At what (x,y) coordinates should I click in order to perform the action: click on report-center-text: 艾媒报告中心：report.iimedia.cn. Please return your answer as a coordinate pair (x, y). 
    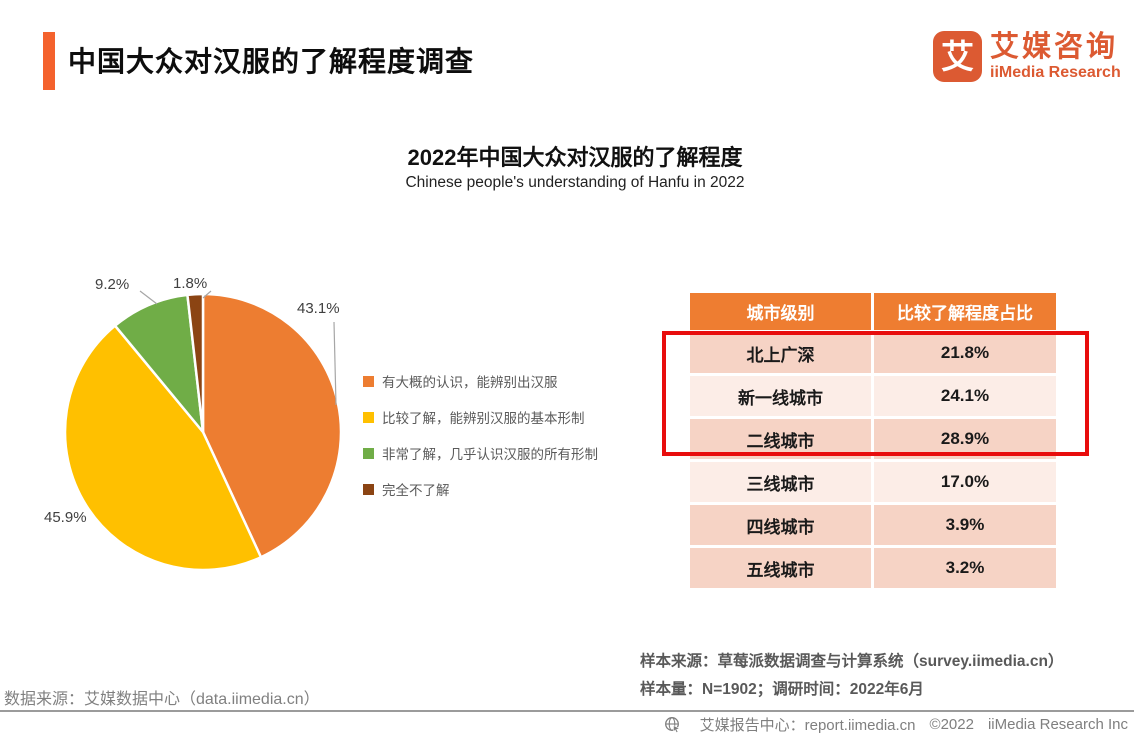
    Looking at the image, I should click on (807, 725).